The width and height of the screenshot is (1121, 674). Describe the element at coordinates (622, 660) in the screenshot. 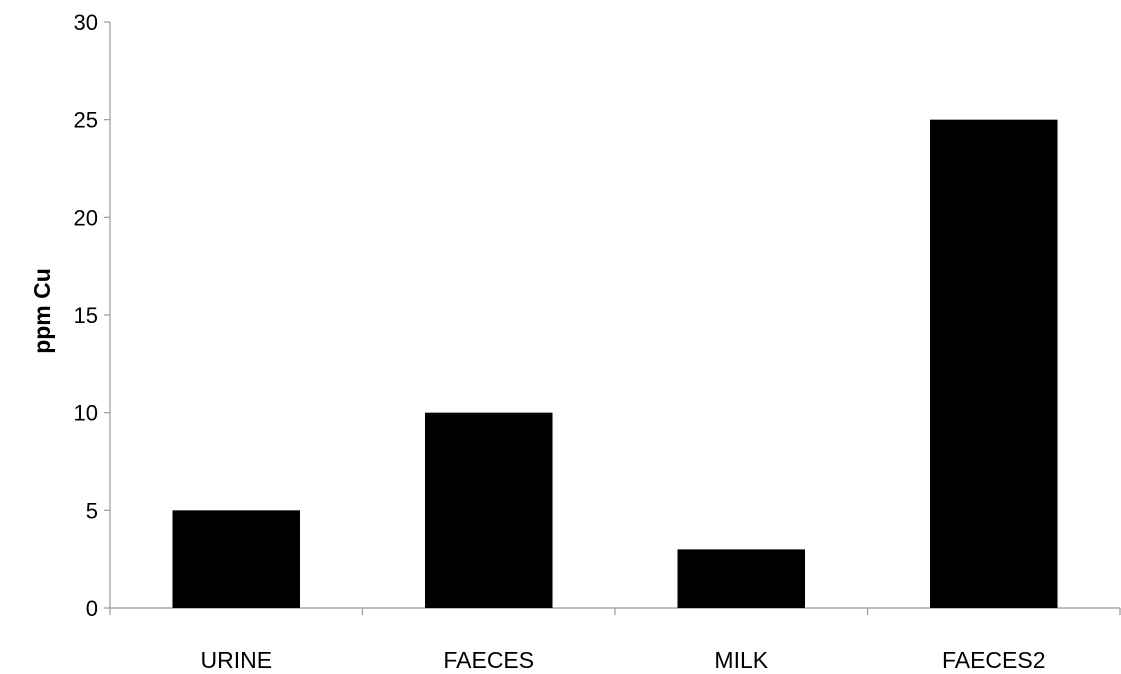

I see `category-labels: URINE FAECES MILK FAECES2` at that location.